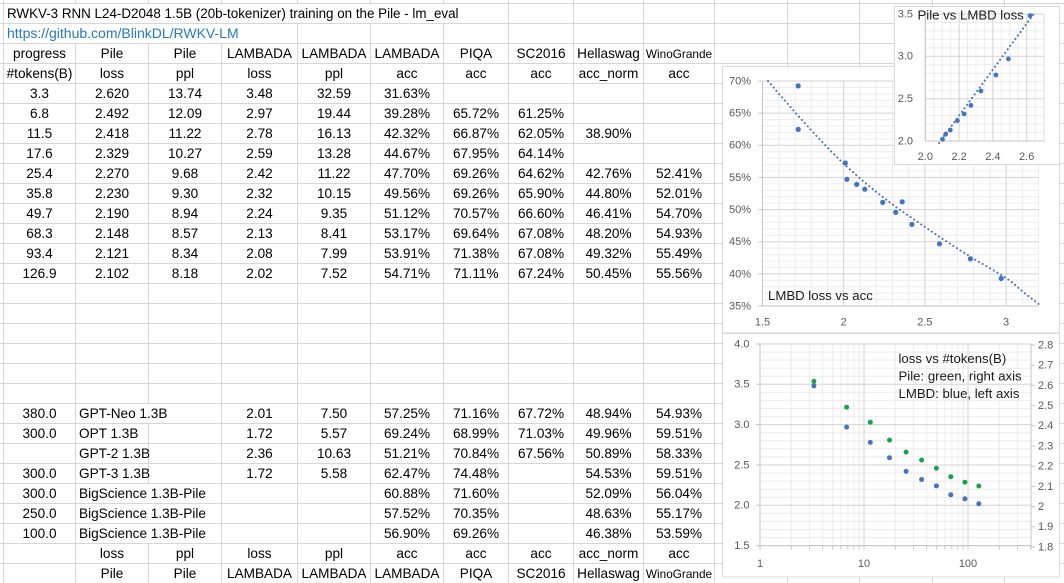  I want to click on svg-text:https://github.com/BlinkDL/RWK: https://github.com/BlinkDL/RWKV-LM, so click(123, 33).